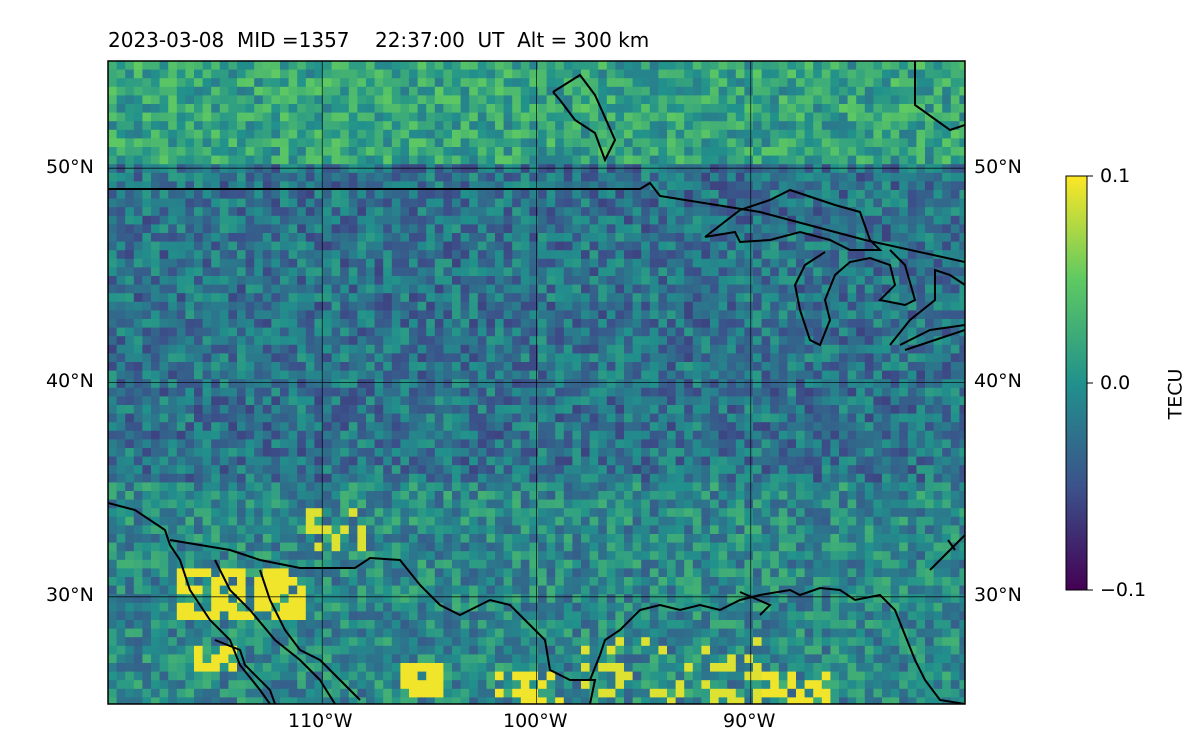 Image resolution: width=1200 pixels, height=750 pixels. I want to click on lat-label-30-right: 30°N, so click(998, 595).